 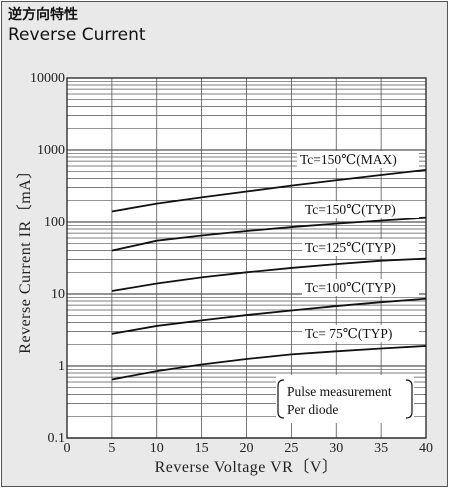 What do you see at coordinates (339, 391) in the screenshot?
I see `note-line: Pulse measurement` at bounding box center [339, 391].